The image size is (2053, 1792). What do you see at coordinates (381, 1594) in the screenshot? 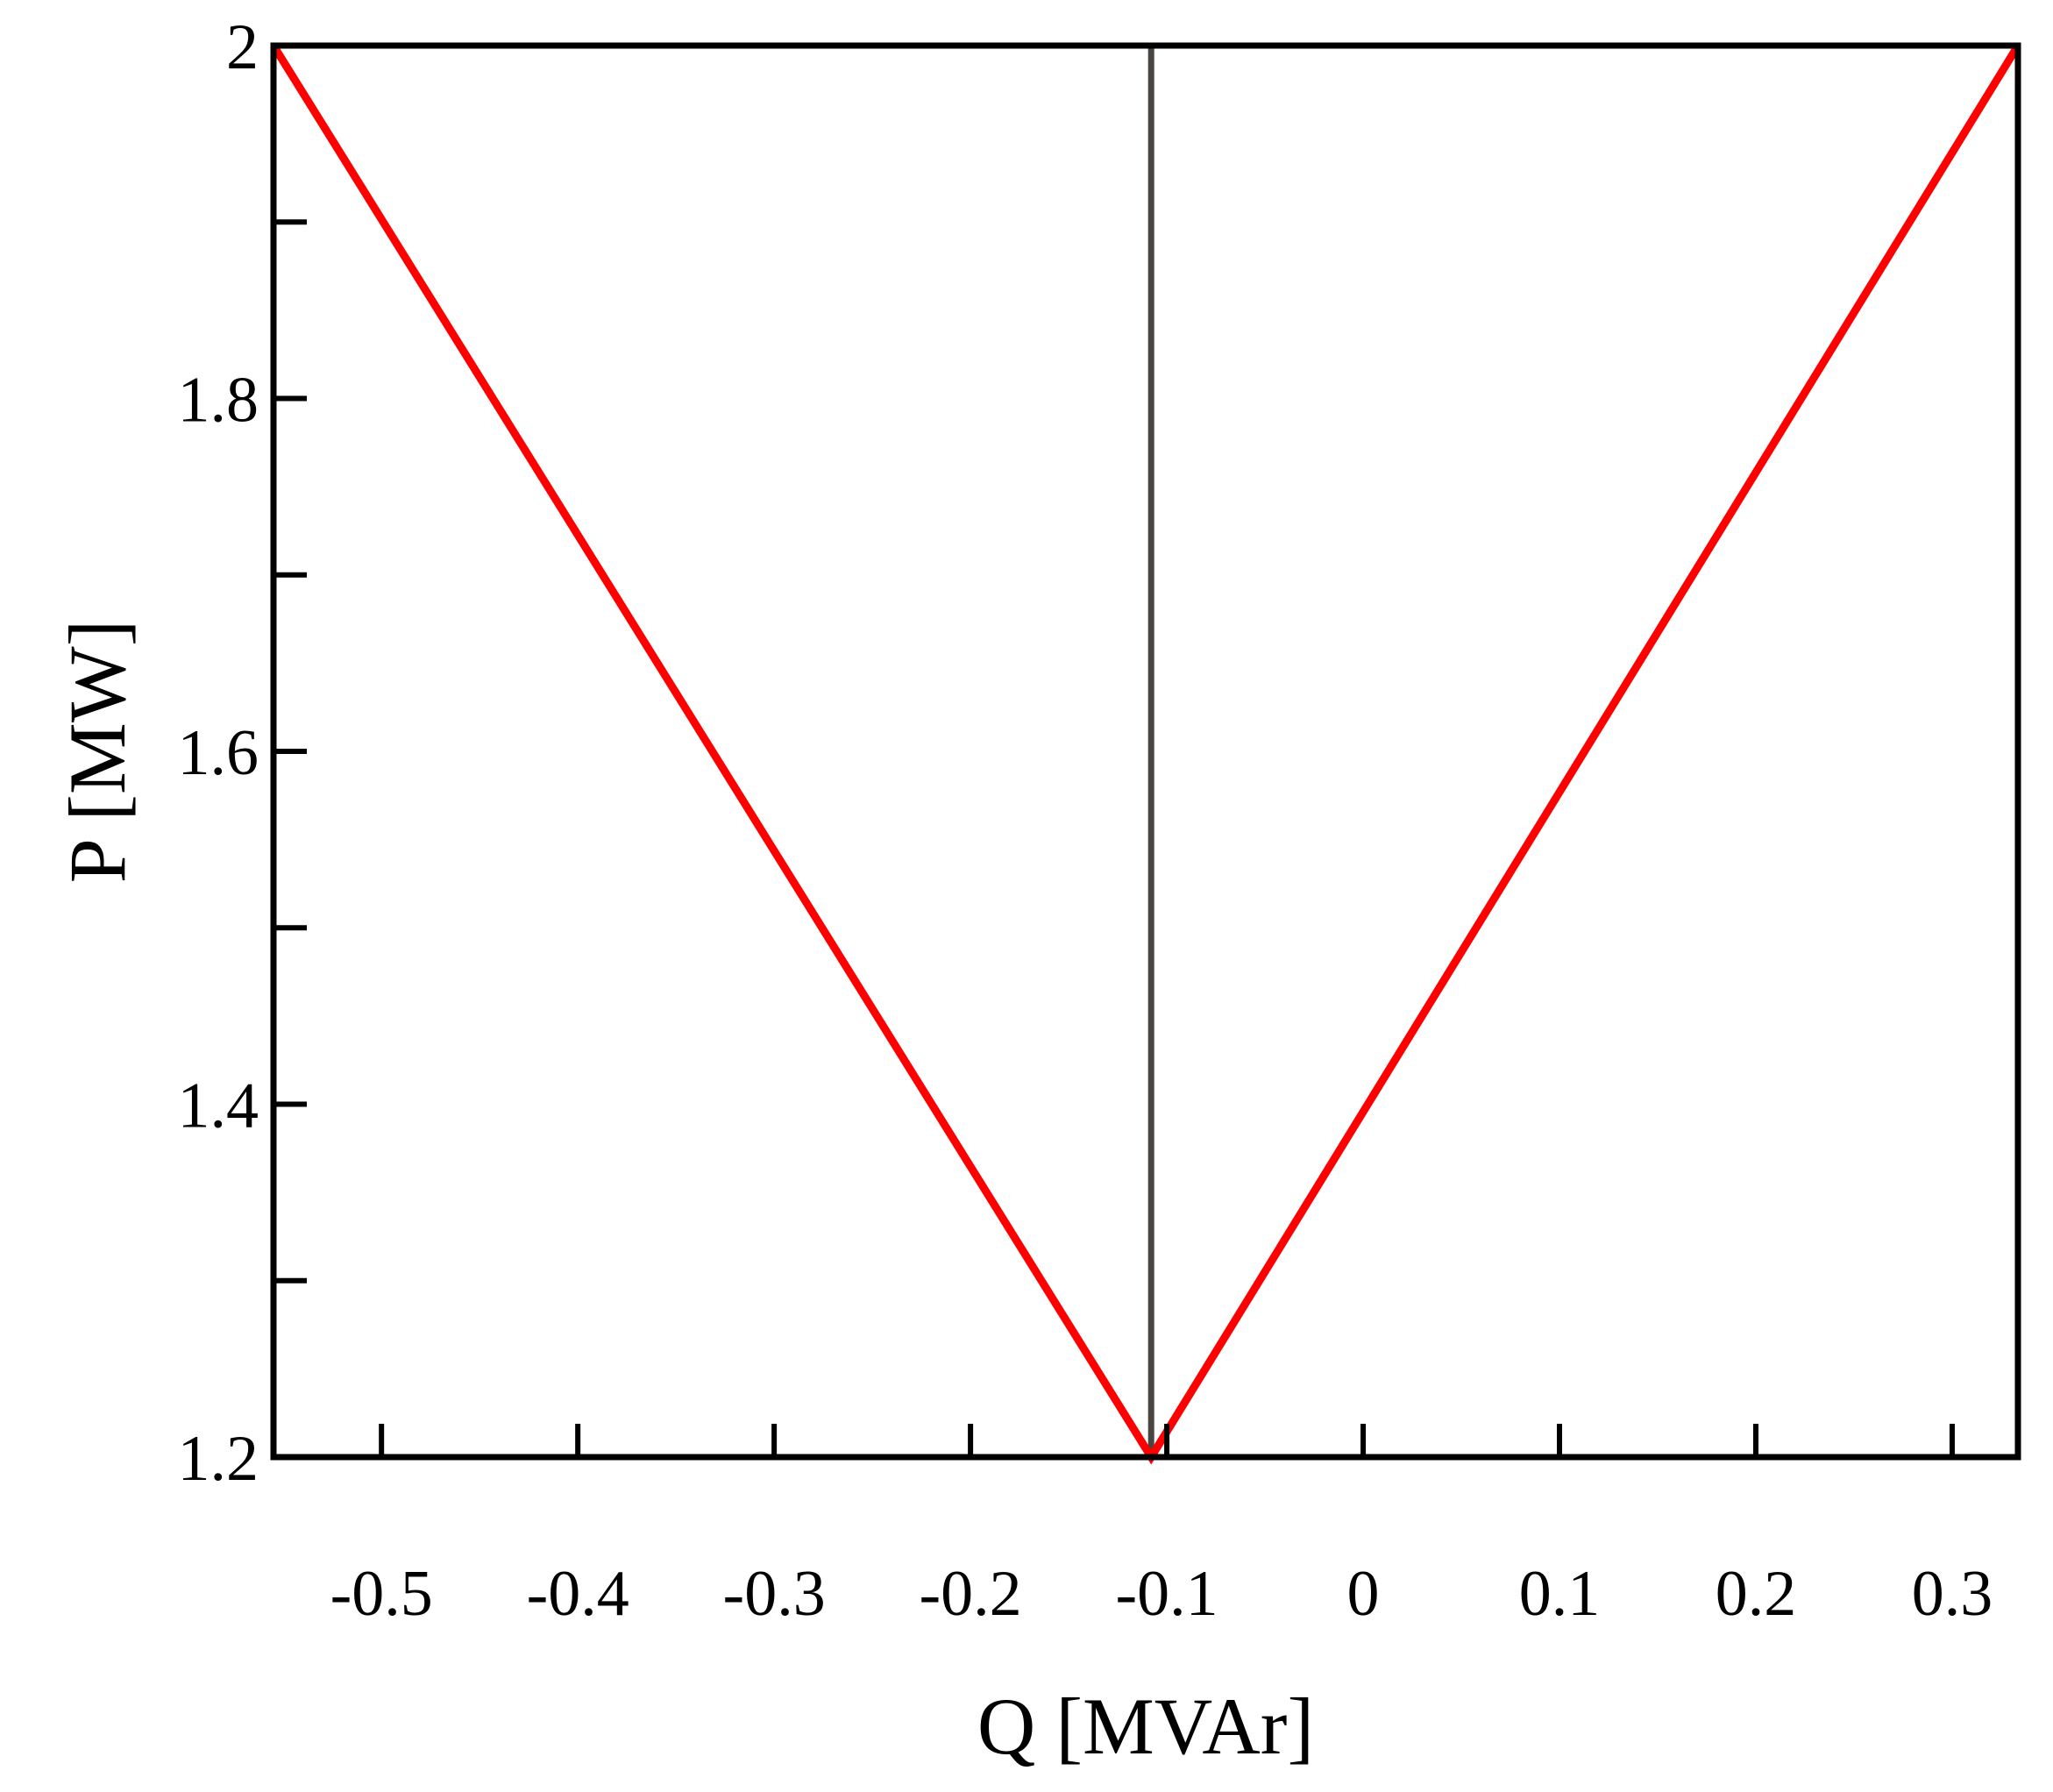
I see `x-tick-label: -0.5` at bounding box center [381, 1594].